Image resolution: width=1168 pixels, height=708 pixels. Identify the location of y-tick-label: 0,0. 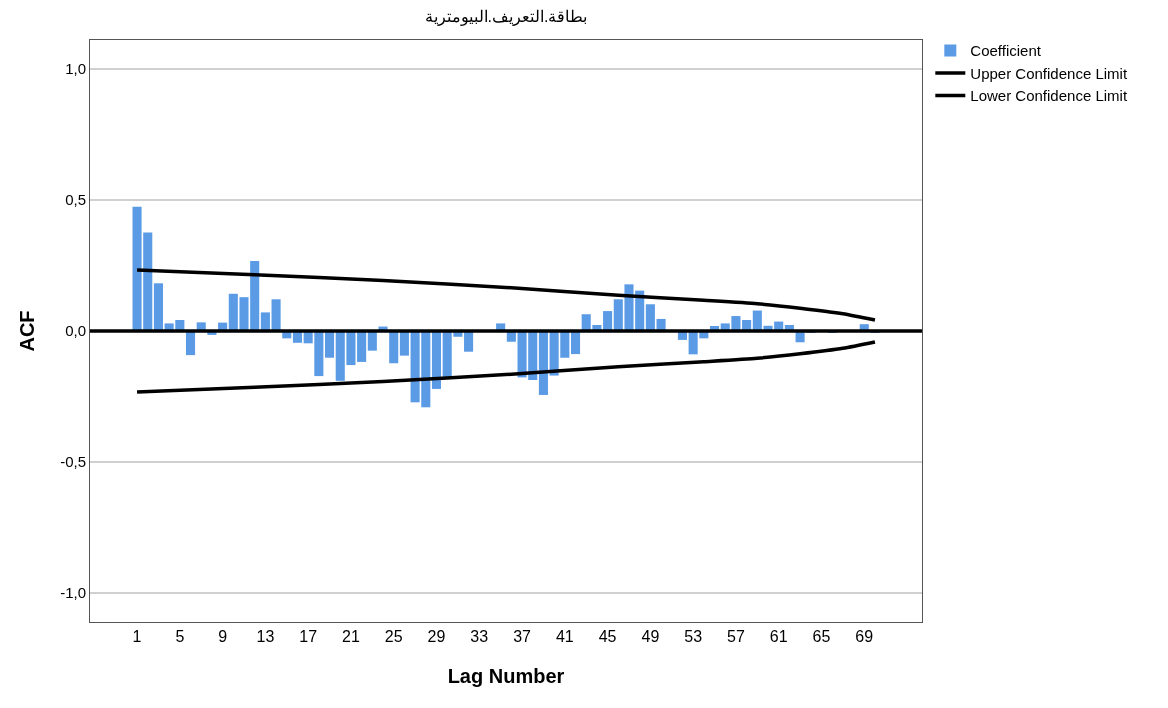
(75, 331).